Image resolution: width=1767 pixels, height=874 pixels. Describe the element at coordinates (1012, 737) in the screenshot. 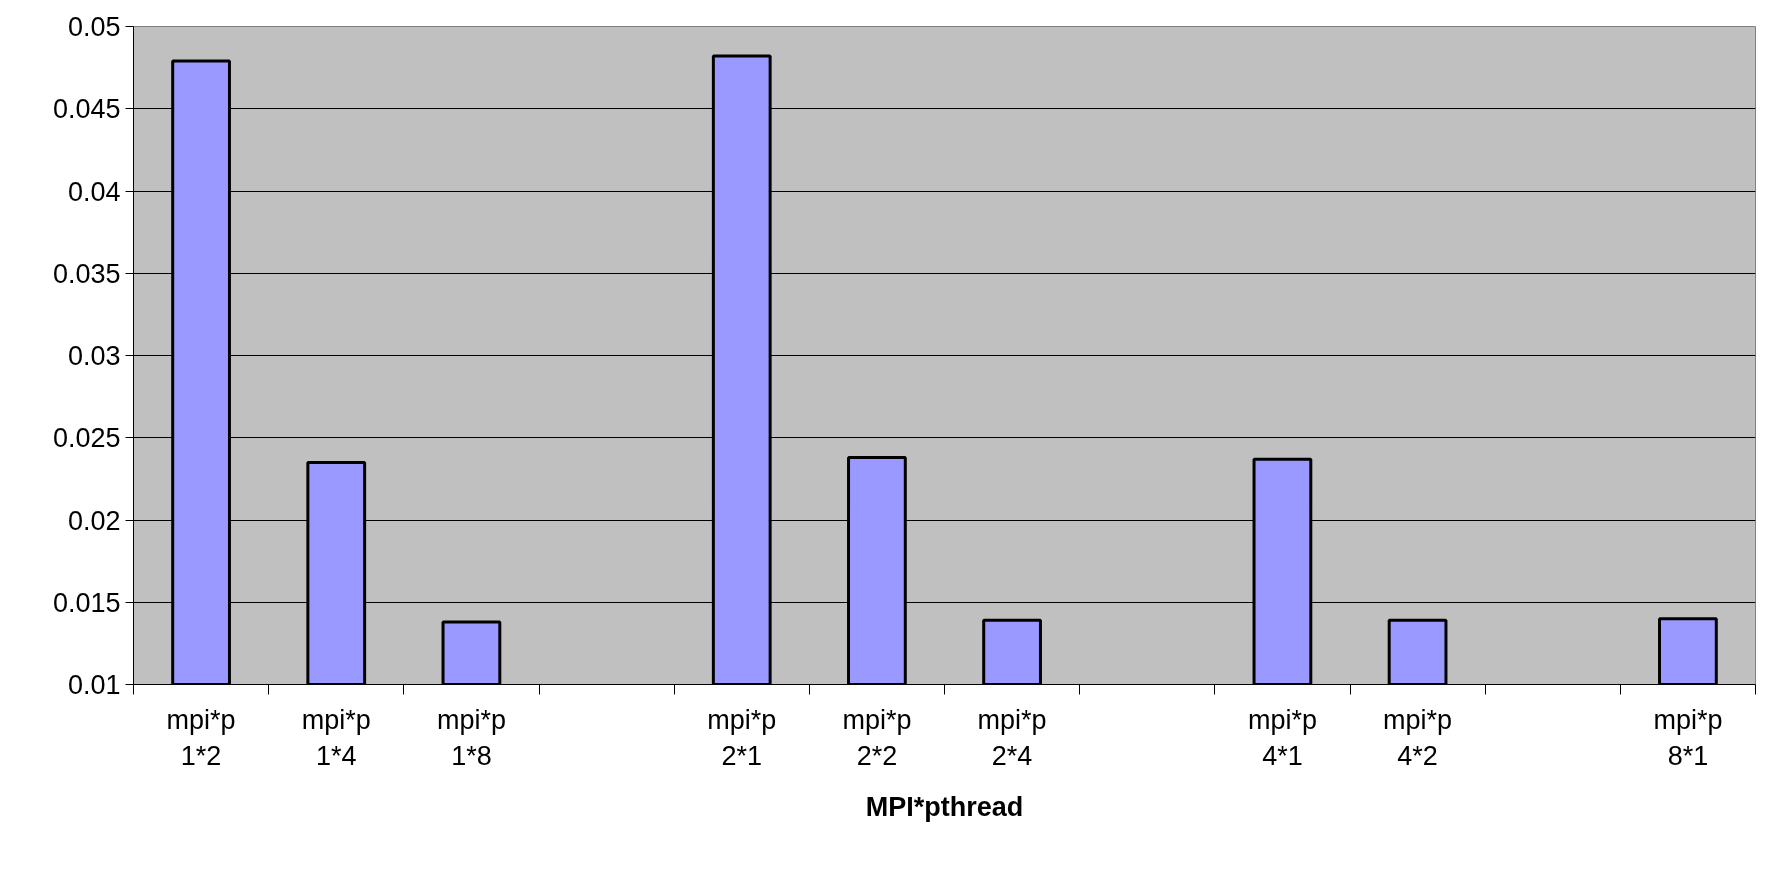

I see `x-tick-label: mpi*p 2*4` at that location.